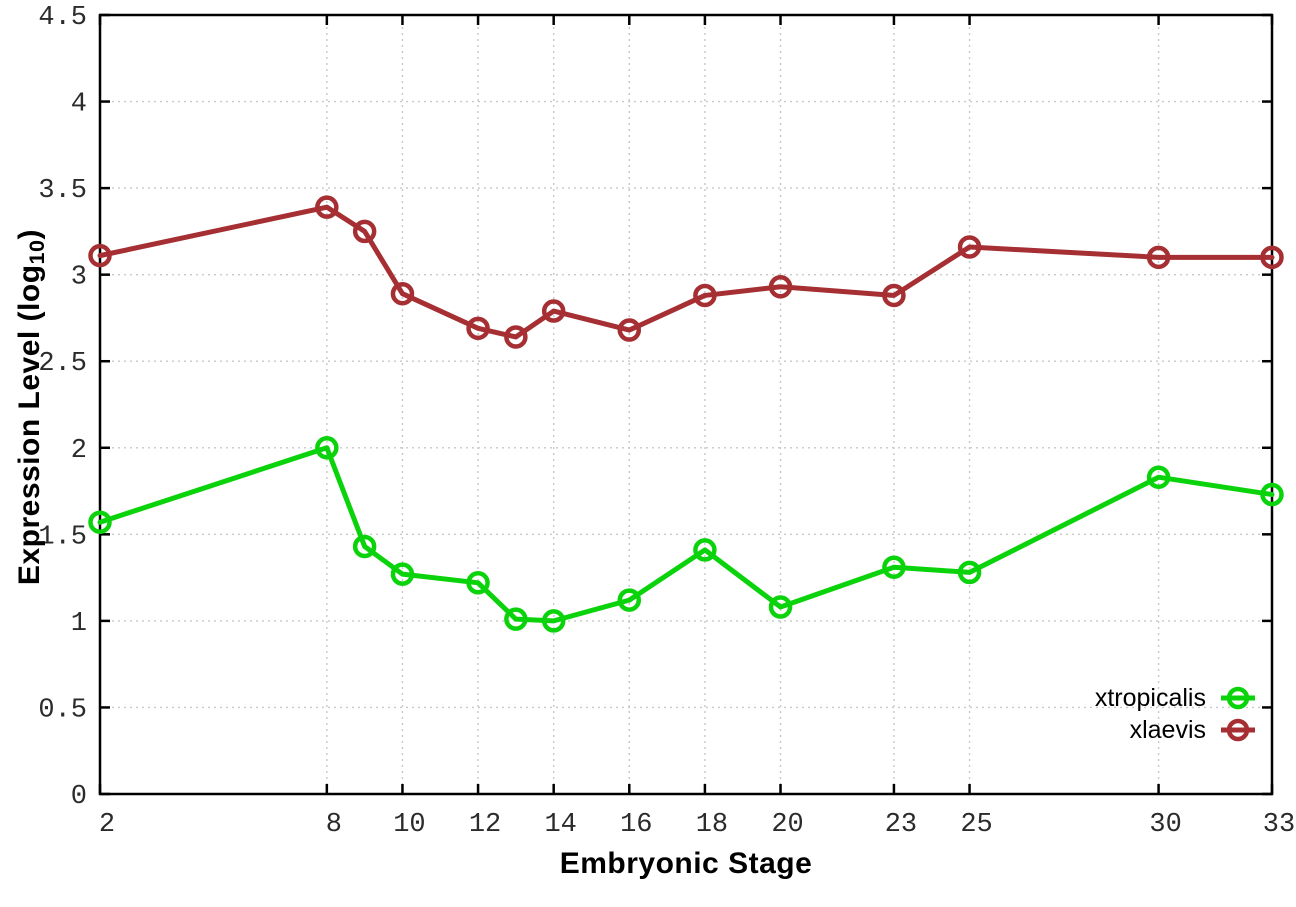  Describe the element at coordinates (901, 825) in the screenshot. I see `x-tick-label: 23` at that location.